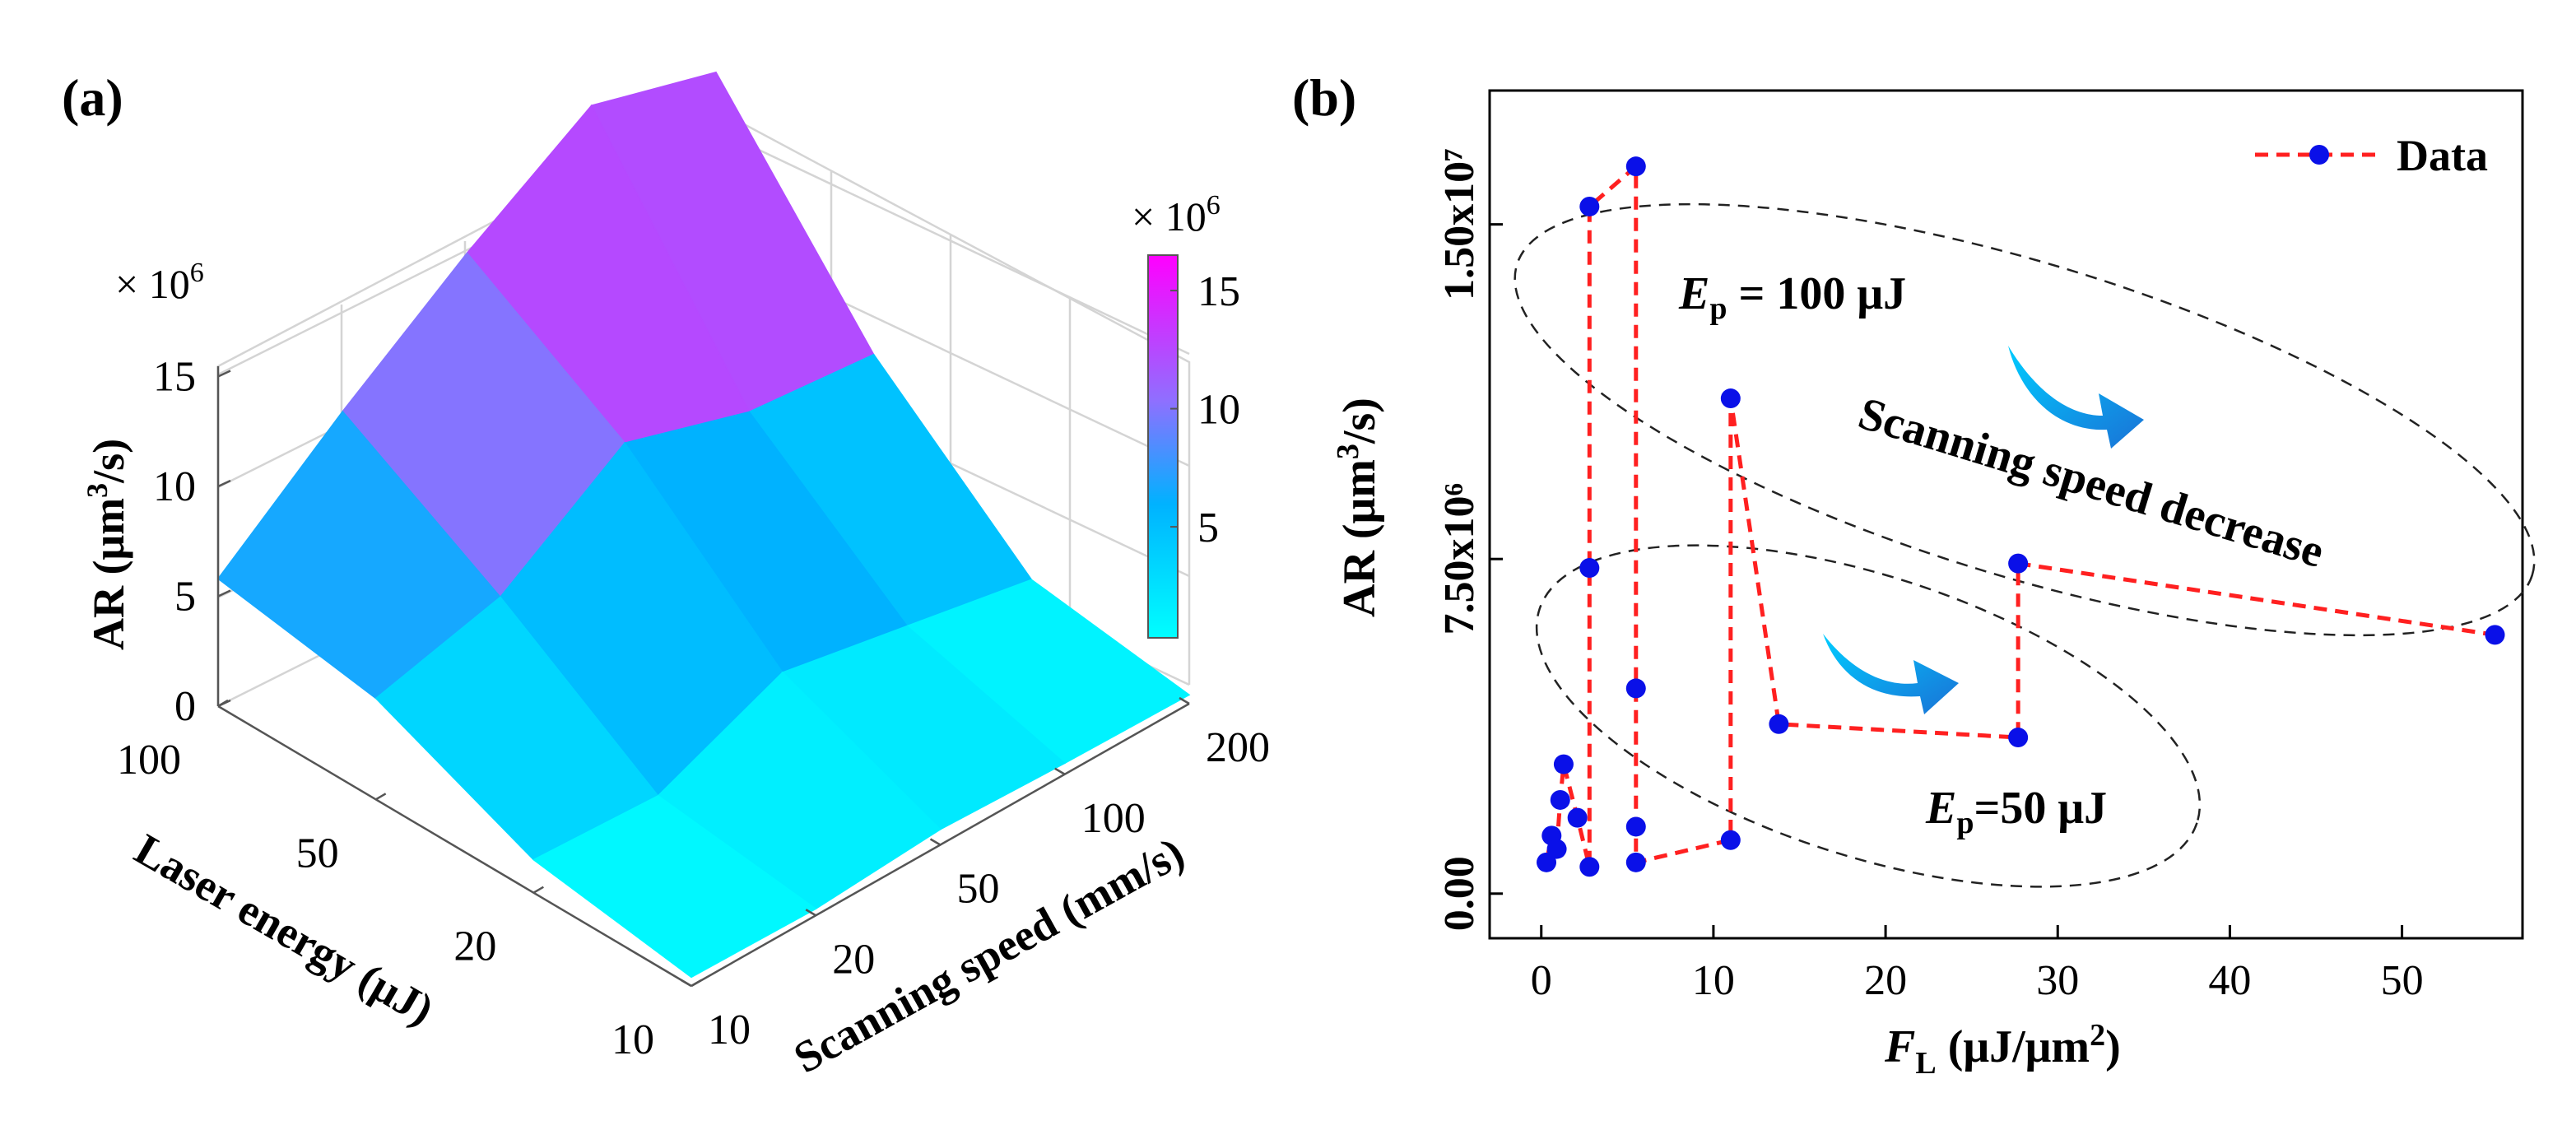  What do you see at coordinates (2319, 155) in the screenshot?
I see `legend-marker` at bounding box center [2319, 155].